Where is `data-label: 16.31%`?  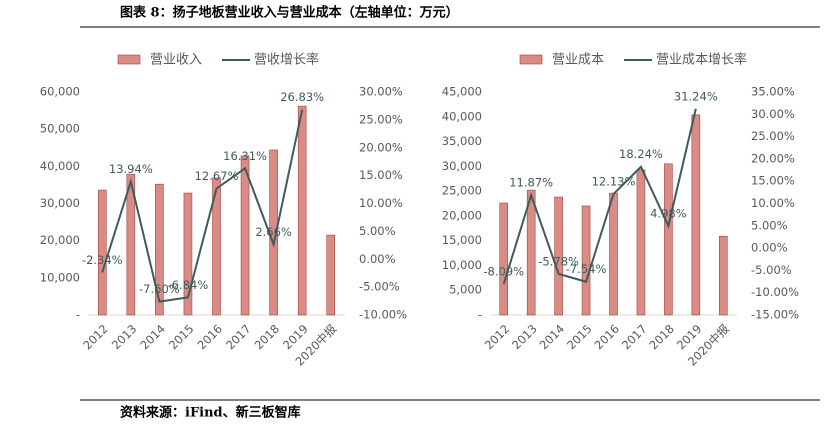 data-label: 16.31% is located at coordinates (245, 156).